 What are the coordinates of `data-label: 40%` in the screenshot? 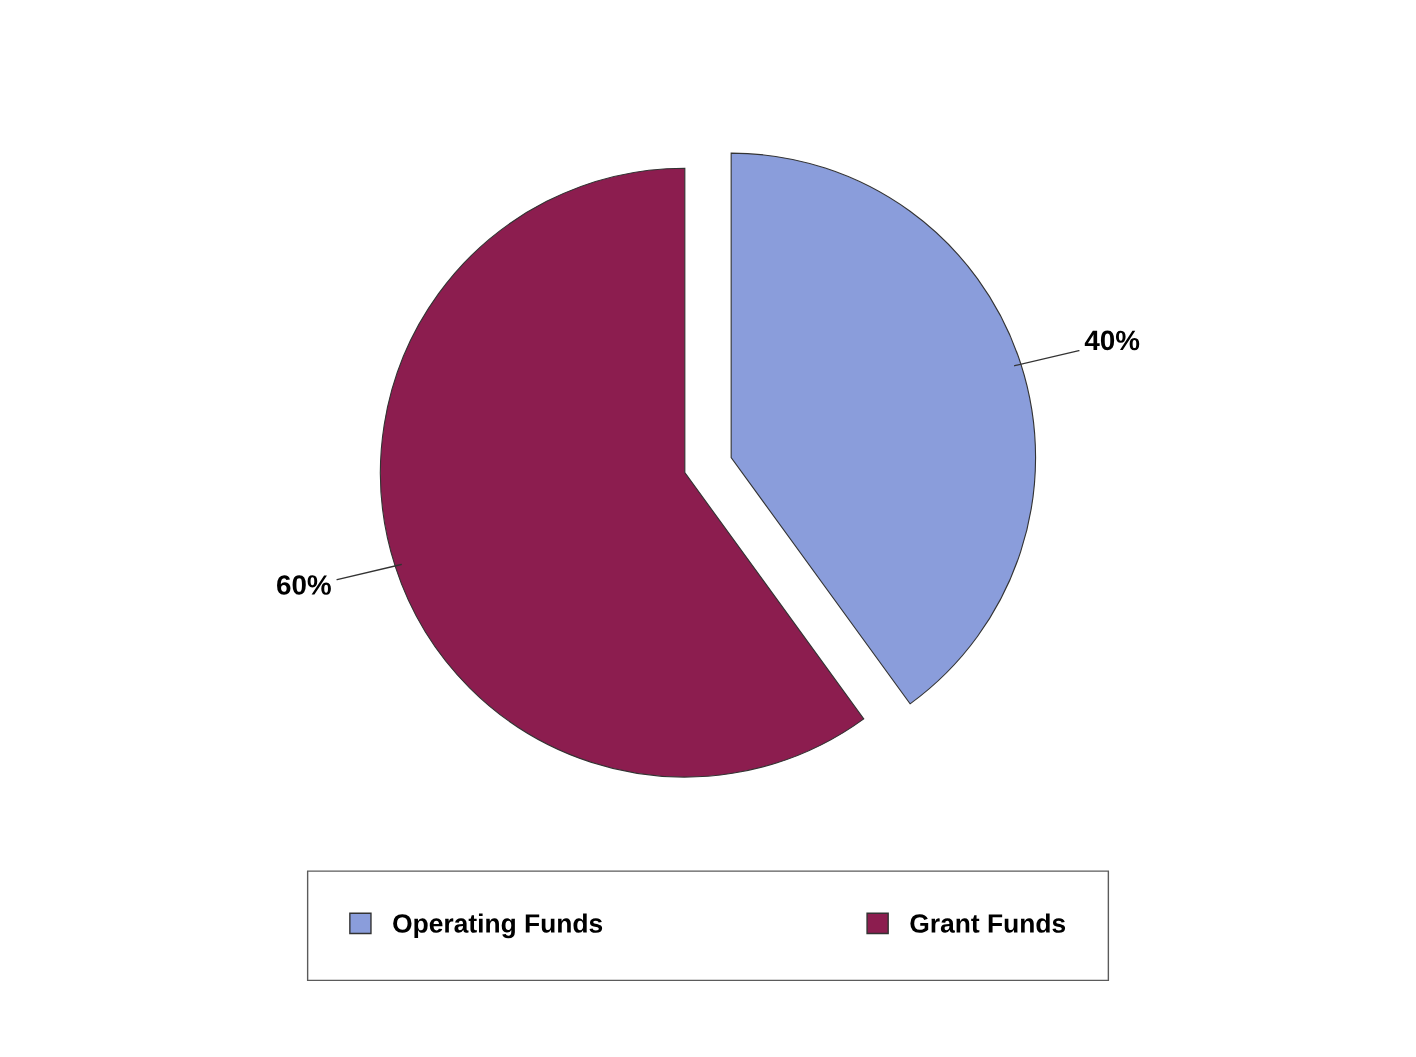 It's located at (1112, 340).